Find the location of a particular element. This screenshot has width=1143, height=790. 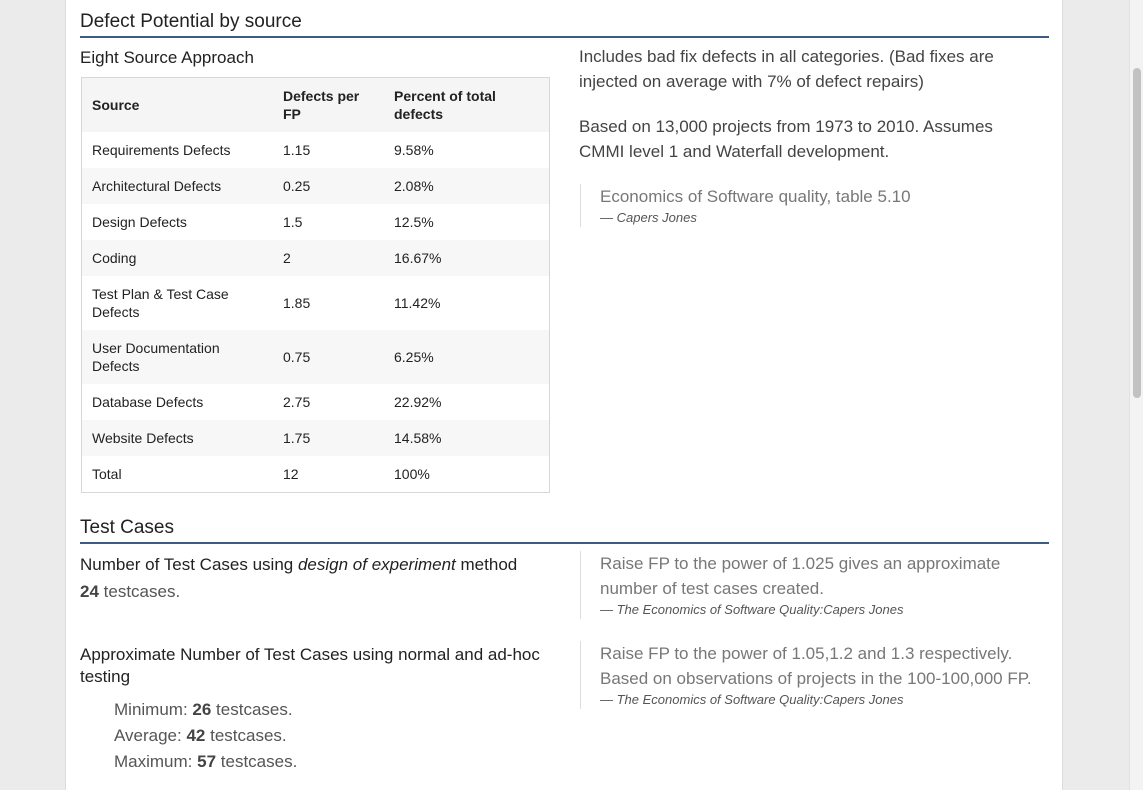

cell-defects-per-fp: 2.75 is located at coordinates (297, 402).